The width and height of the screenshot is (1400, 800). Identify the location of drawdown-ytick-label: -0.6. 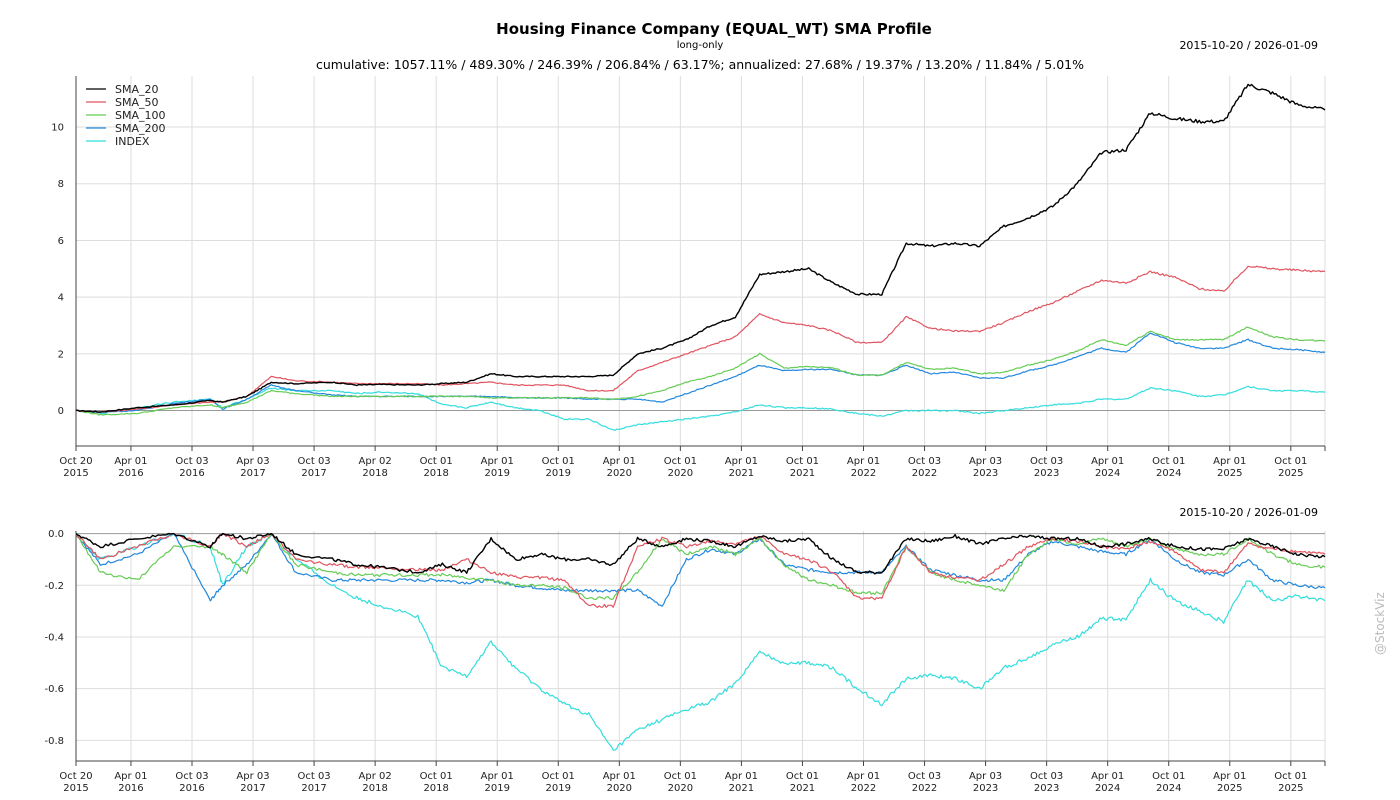
(54, 689).